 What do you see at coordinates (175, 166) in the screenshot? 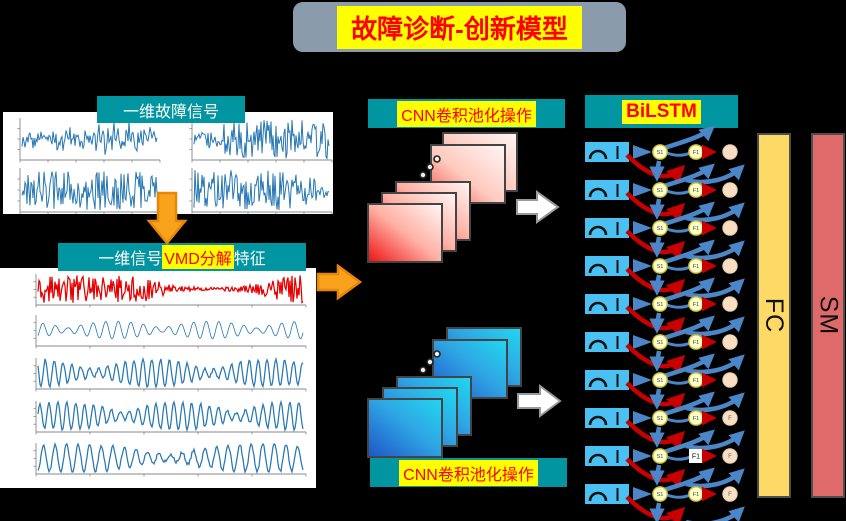
I see `raw-signal-plots` at bounding box center [175, 166].